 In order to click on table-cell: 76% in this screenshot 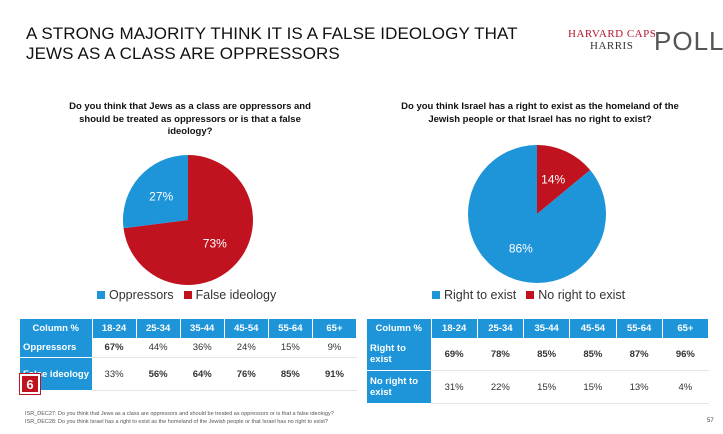, I will do `click(246, 374)`.